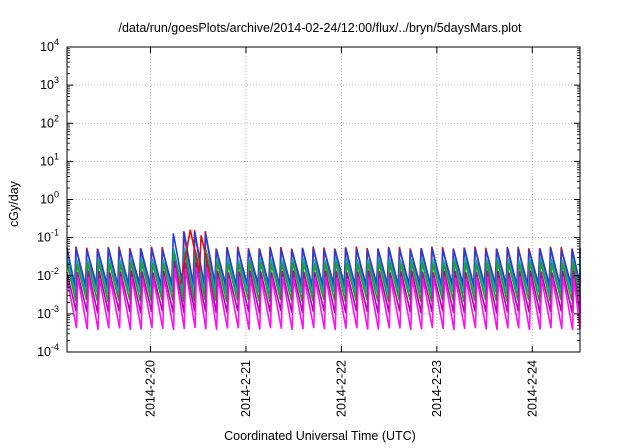 This screenshot has width=640, height=448. Describe the element at coordinates (151, 388) in the screenshot. I see `x-tick-label: 2014-2-20` at that location.